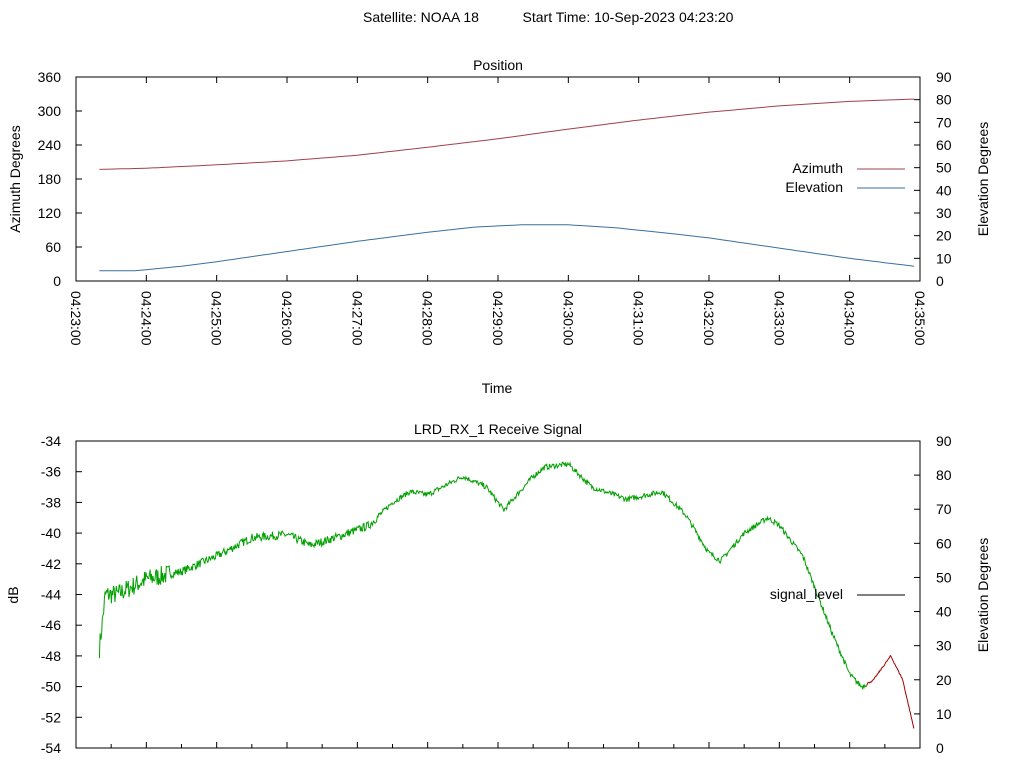  Describe the element at coordinates (944, 509) in the screenshot. I see `signal-y2-tick-label: 70` at that location.